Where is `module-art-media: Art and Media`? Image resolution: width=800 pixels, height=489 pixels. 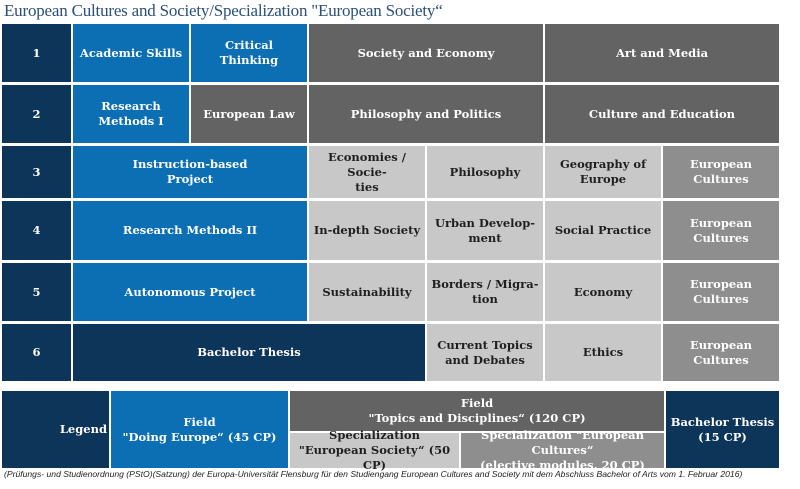 module-art-media: Art and Media is located at coordinates (662, 53).